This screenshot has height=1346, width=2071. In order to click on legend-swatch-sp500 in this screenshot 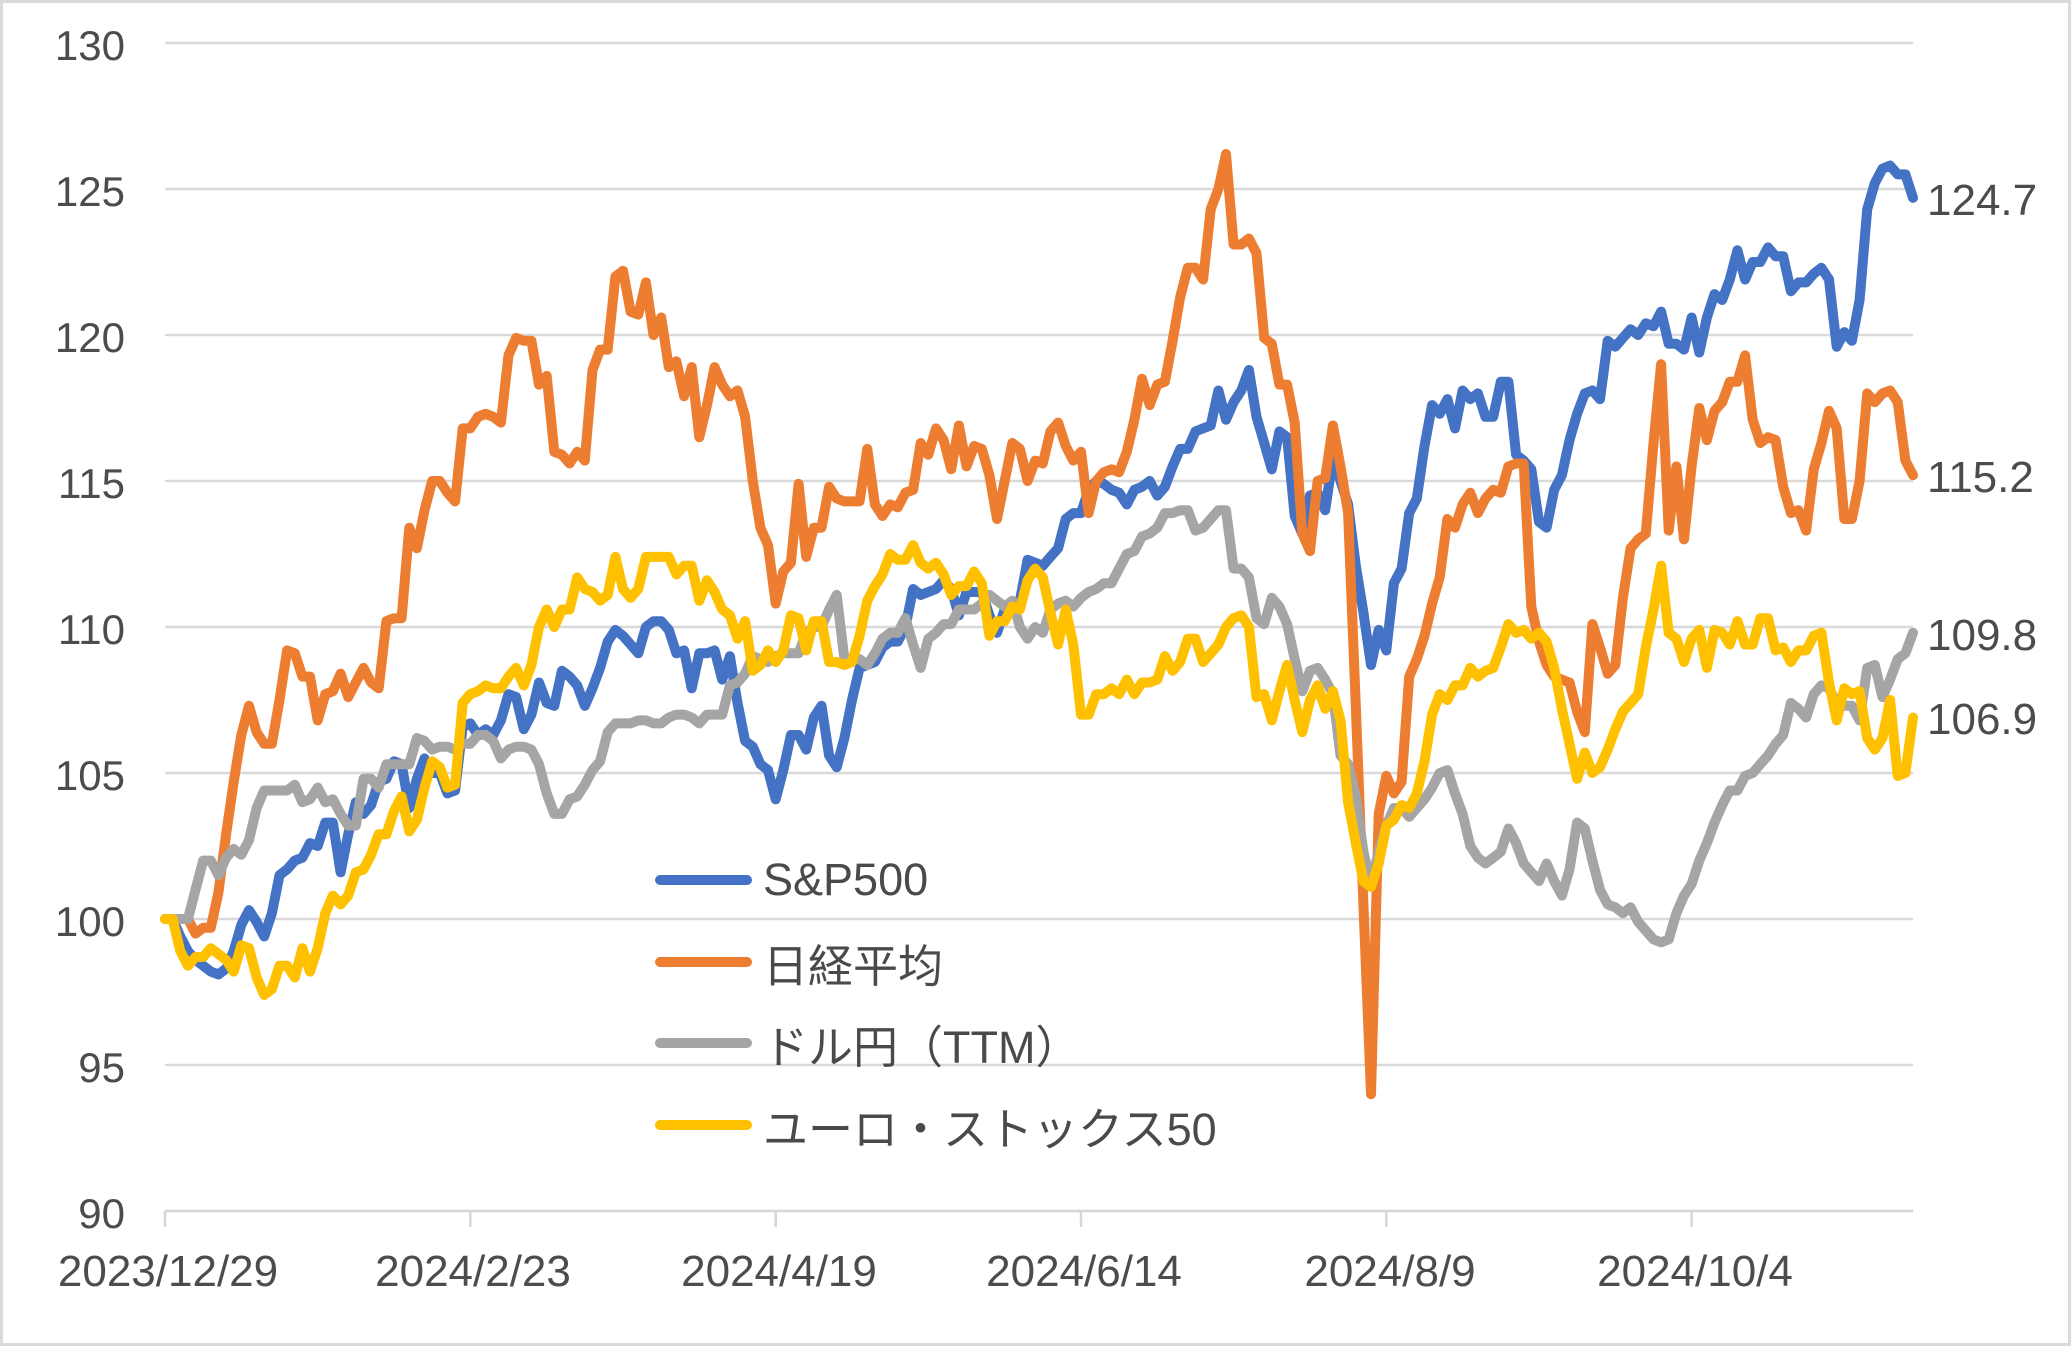, I will do `click(703, 880)`.